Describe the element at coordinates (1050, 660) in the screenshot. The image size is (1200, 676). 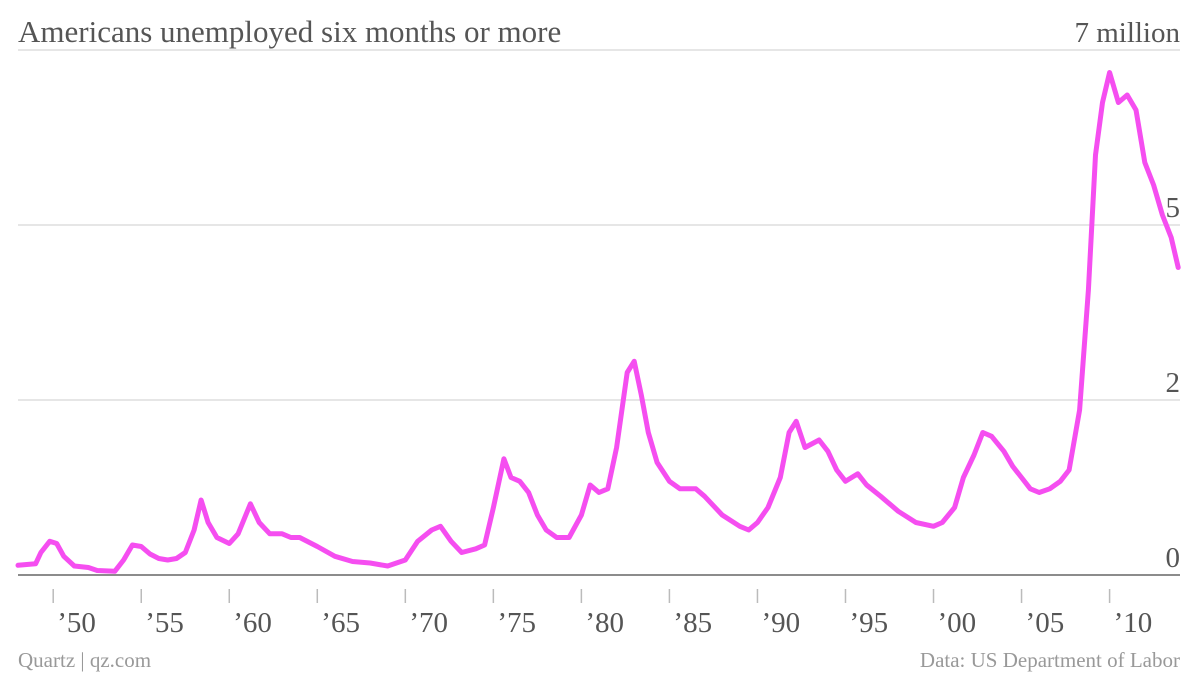
I see `source: Data: US Department of Labor` at that location.